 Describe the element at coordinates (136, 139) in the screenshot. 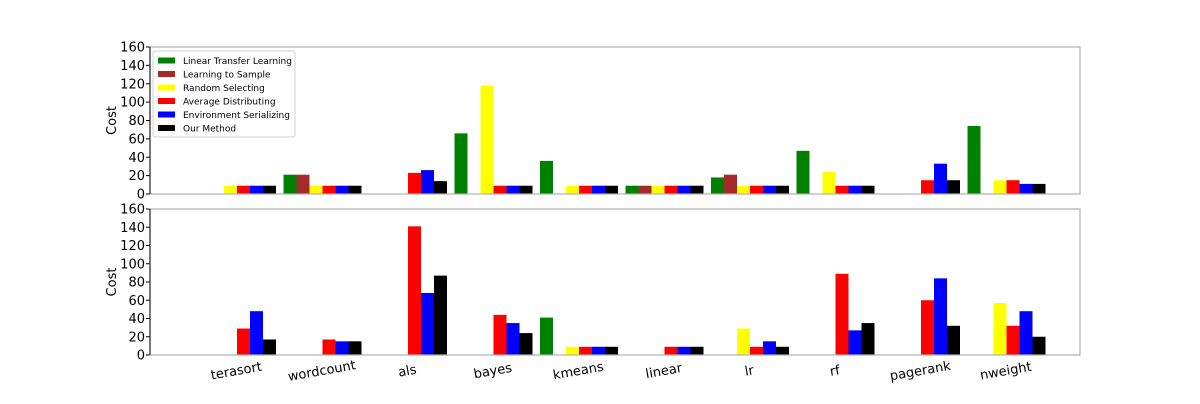

I see `y-tick-label: 60` at that location.